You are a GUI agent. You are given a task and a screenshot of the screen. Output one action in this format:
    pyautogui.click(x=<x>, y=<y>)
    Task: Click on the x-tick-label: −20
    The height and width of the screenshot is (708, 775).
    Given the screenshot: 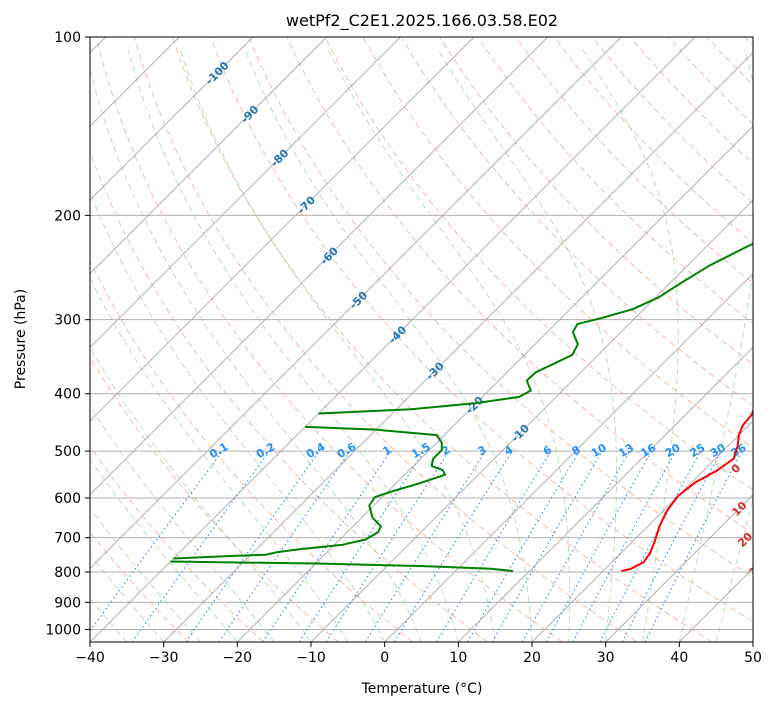 What is the action you would take?
    pyautogui.click(x=238, y=658)
    